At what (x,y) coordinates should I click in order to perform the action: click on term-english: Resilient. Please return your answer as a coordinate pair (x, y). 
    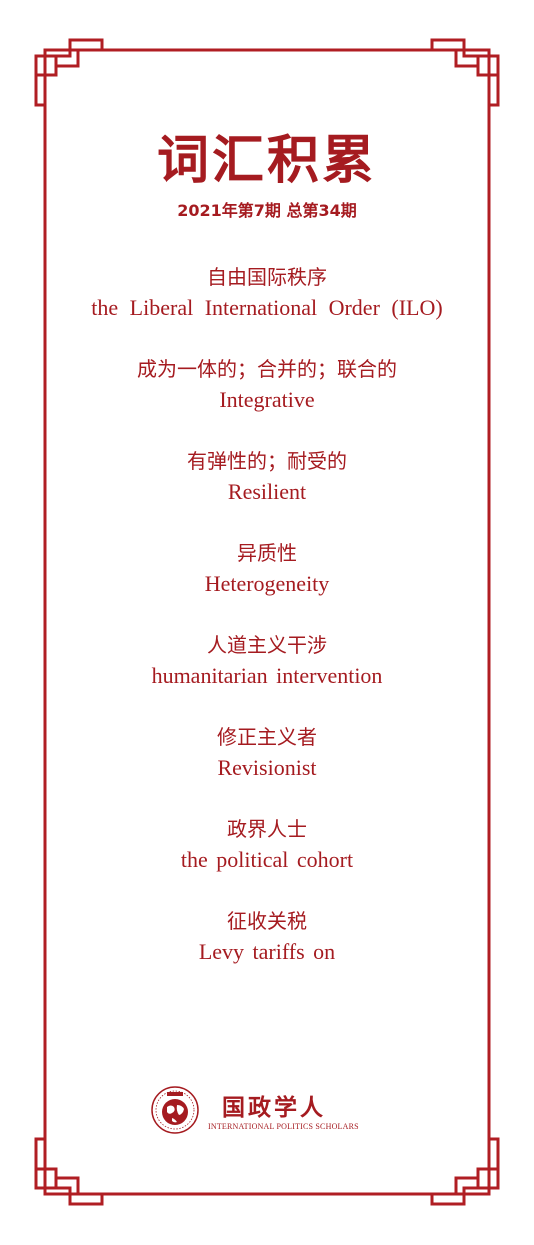
    Looking at the image, I should click on (267, 491).